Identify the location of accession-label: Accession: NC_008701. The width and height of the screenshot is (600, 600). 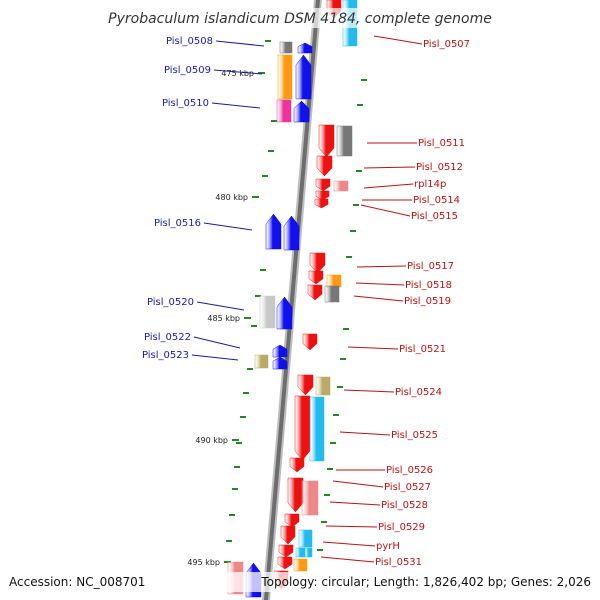
(77, 582).